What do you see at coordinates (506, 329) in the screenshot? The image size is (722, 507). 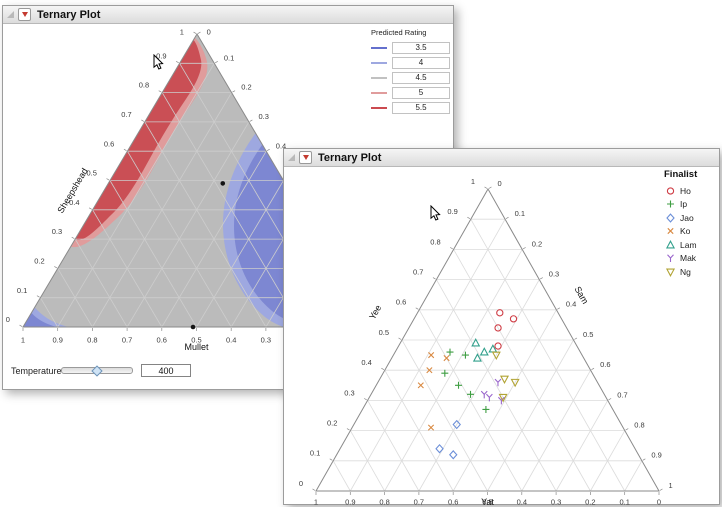 I see `series-Ho` at bounding box center [506, 329].